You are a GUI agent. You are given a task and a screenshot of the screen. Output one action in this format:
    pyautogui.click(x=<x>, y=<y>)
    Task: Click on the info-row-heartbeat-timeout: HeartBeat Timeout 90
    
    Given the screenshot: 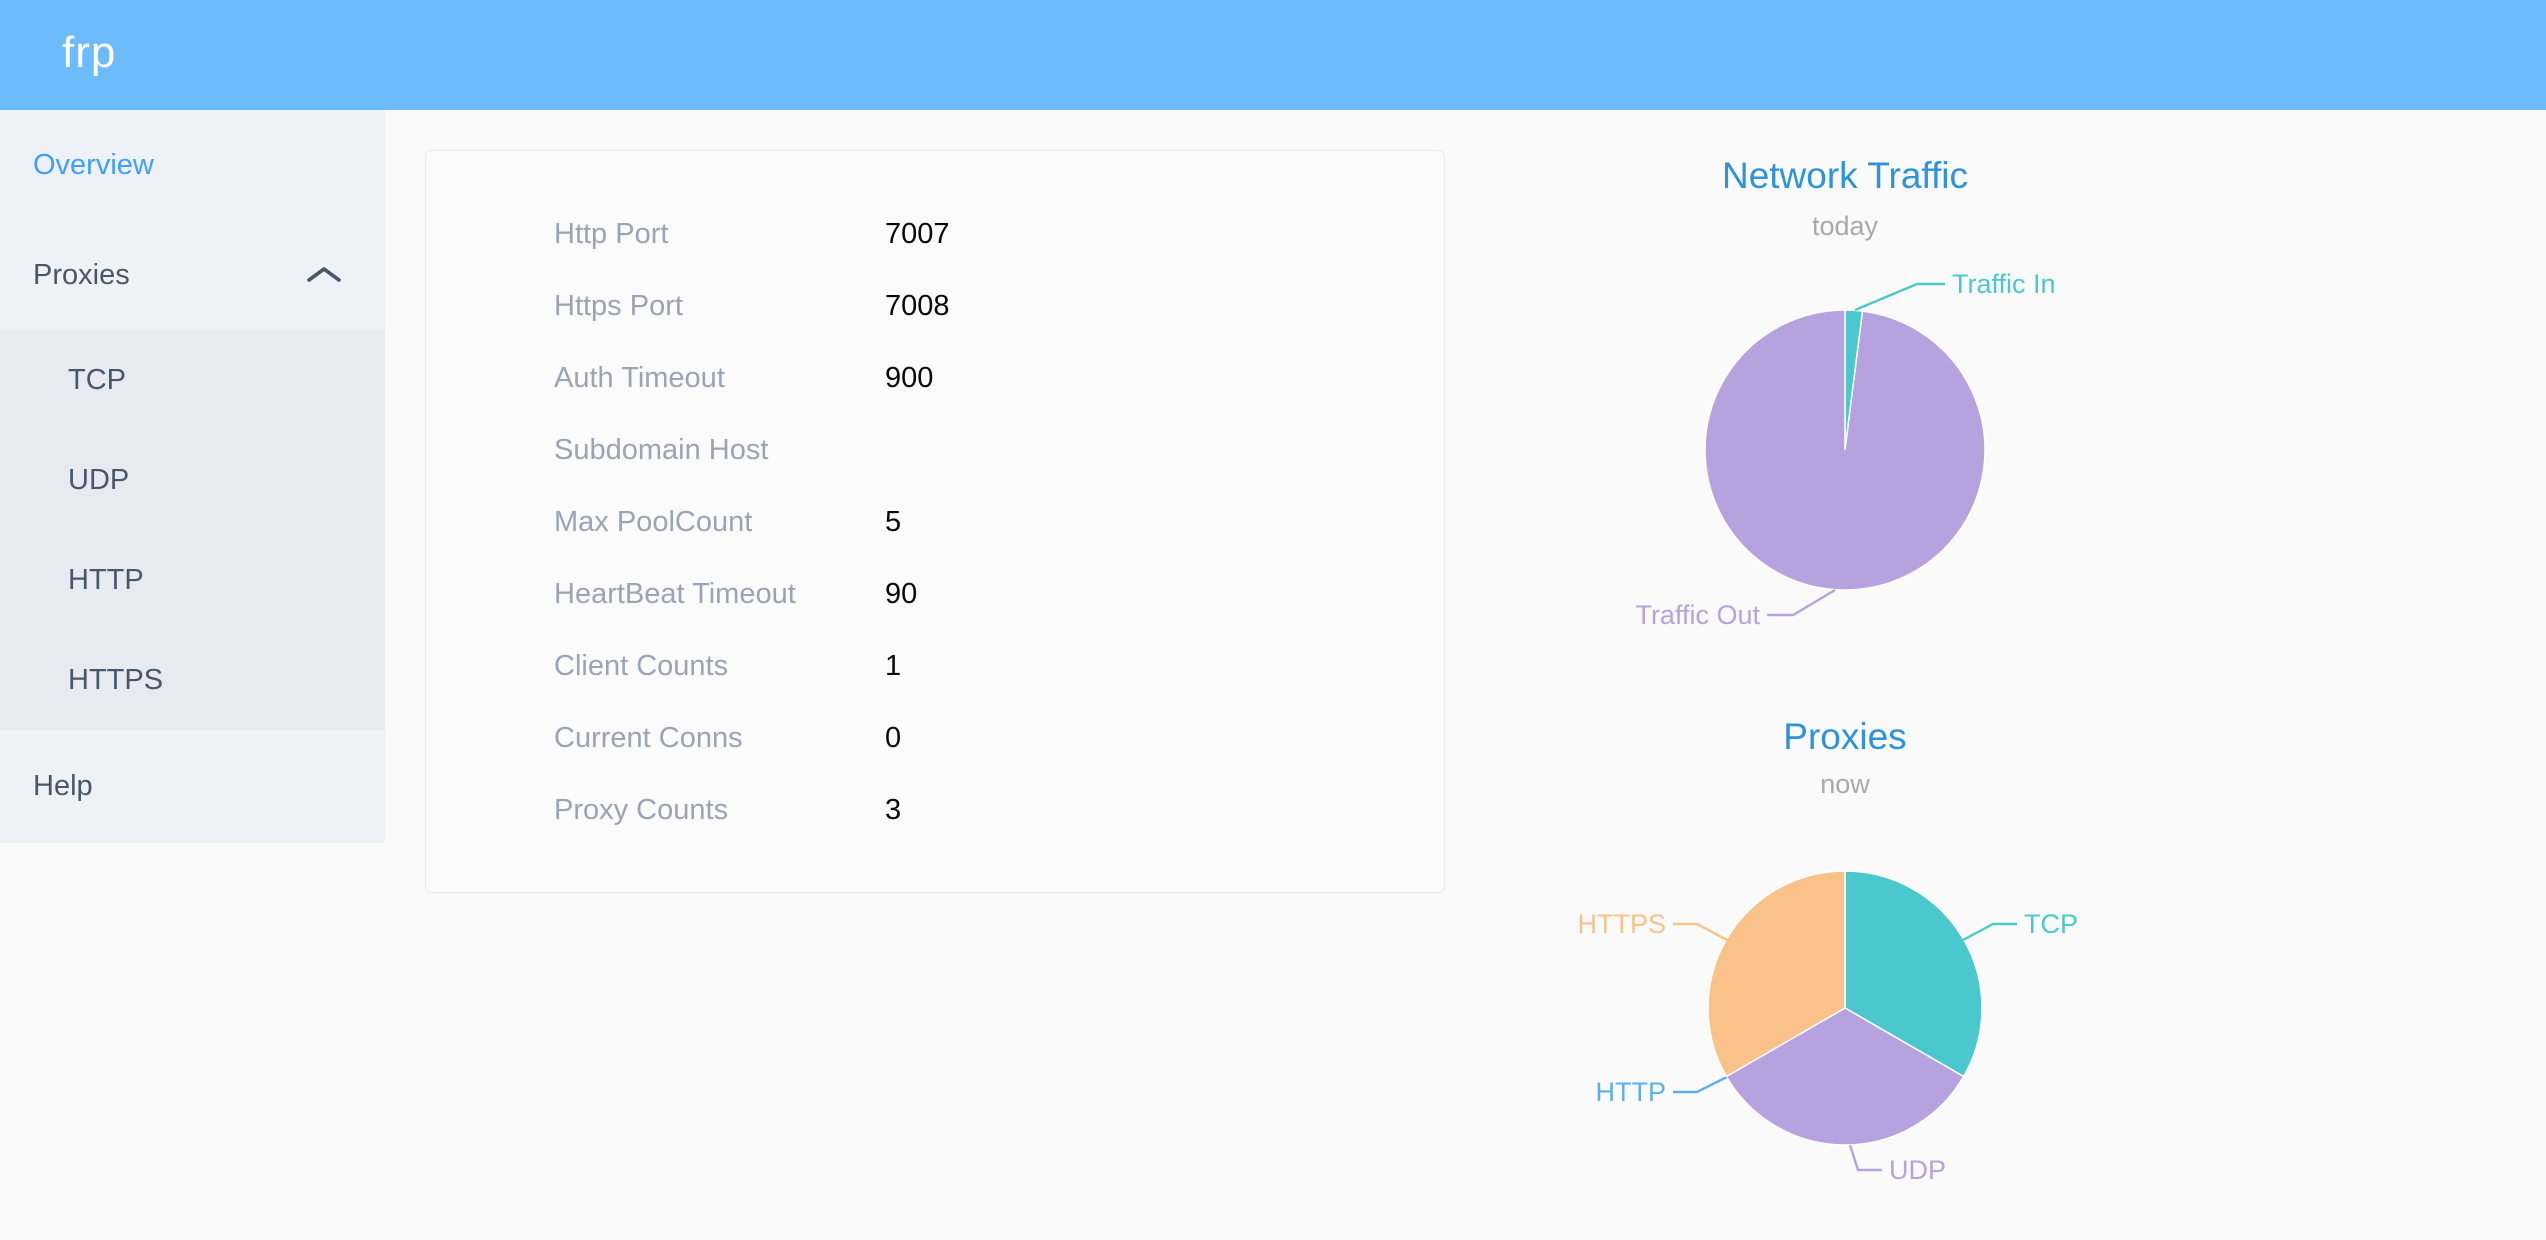 What is the action you would take?
    pyautogui.click(x=935, y=594)
    